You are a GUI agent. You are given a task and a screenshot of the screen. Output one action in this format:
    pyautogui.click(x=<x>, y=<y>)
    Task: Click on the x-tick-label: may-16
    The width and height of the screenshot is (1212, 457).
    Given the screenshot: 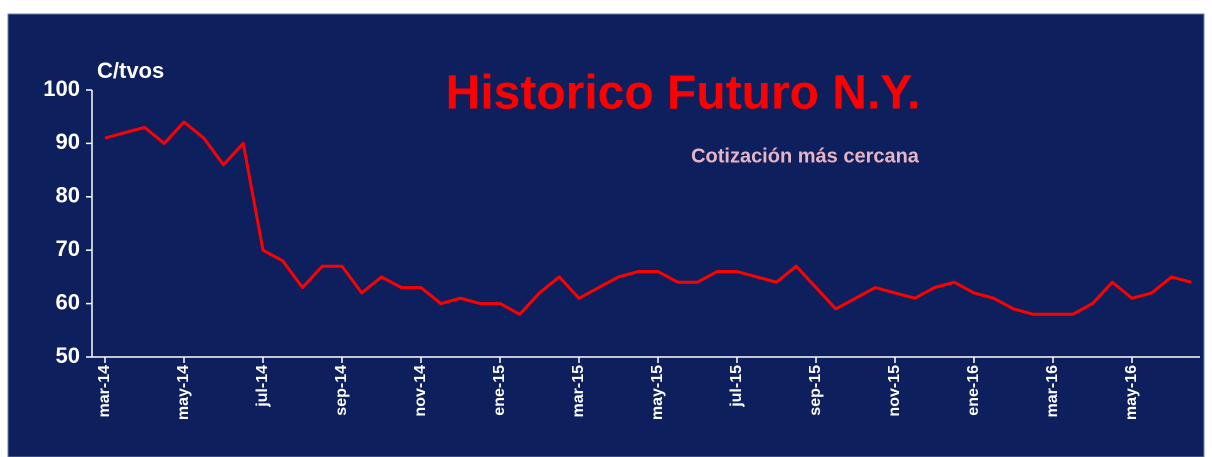 What is the action you would take?
    pyautogui.click(x=1131, y=392)
    